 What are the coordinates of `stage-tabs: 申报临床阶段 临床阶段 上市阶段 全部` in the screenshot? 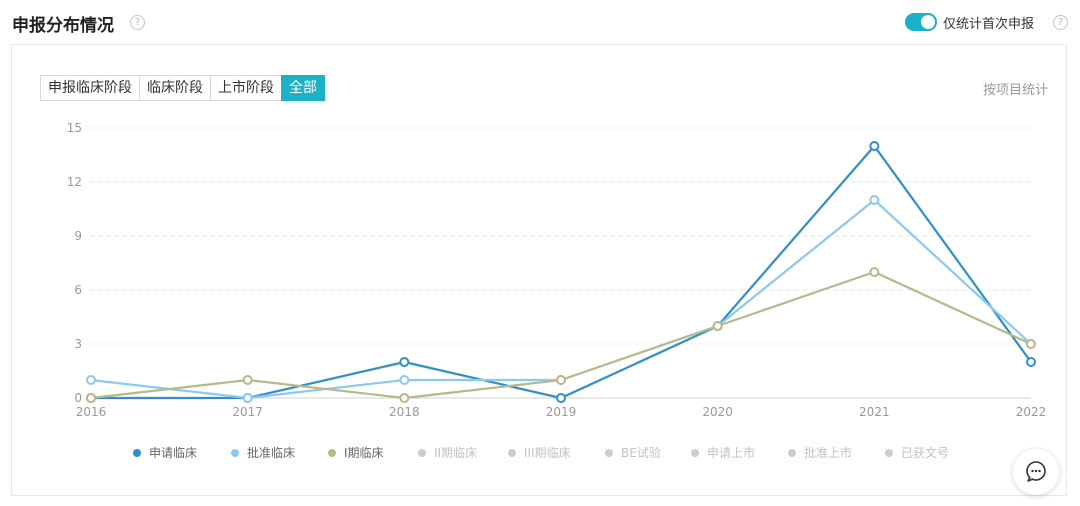 It's located at (182, 88).